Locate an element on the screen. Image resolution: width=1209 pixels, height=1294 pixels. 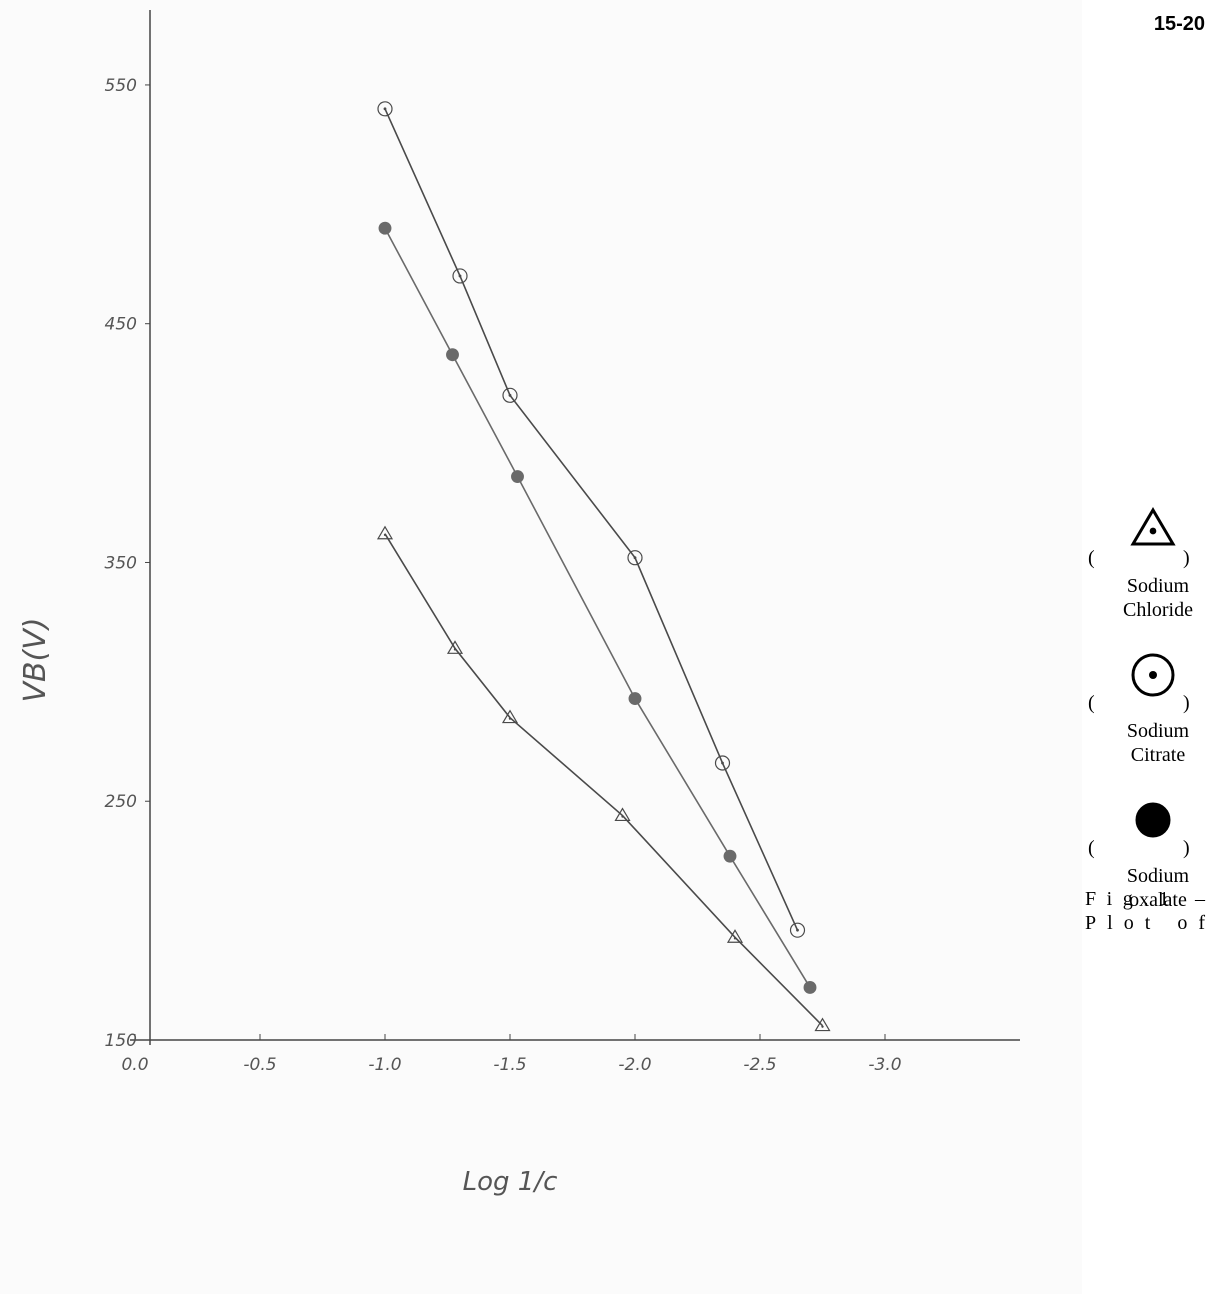
x-tick-label: -3.0 is located at coordinates (884, 1065).